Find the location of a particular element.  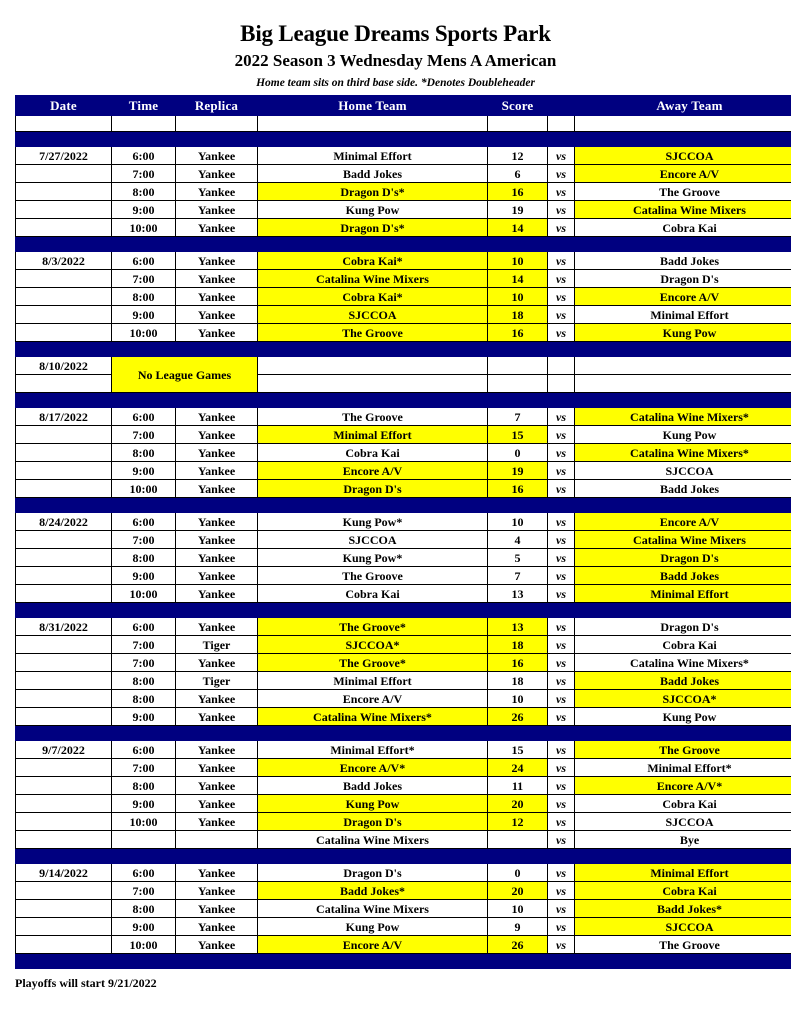

table-row is located at coordinates (403, 384).